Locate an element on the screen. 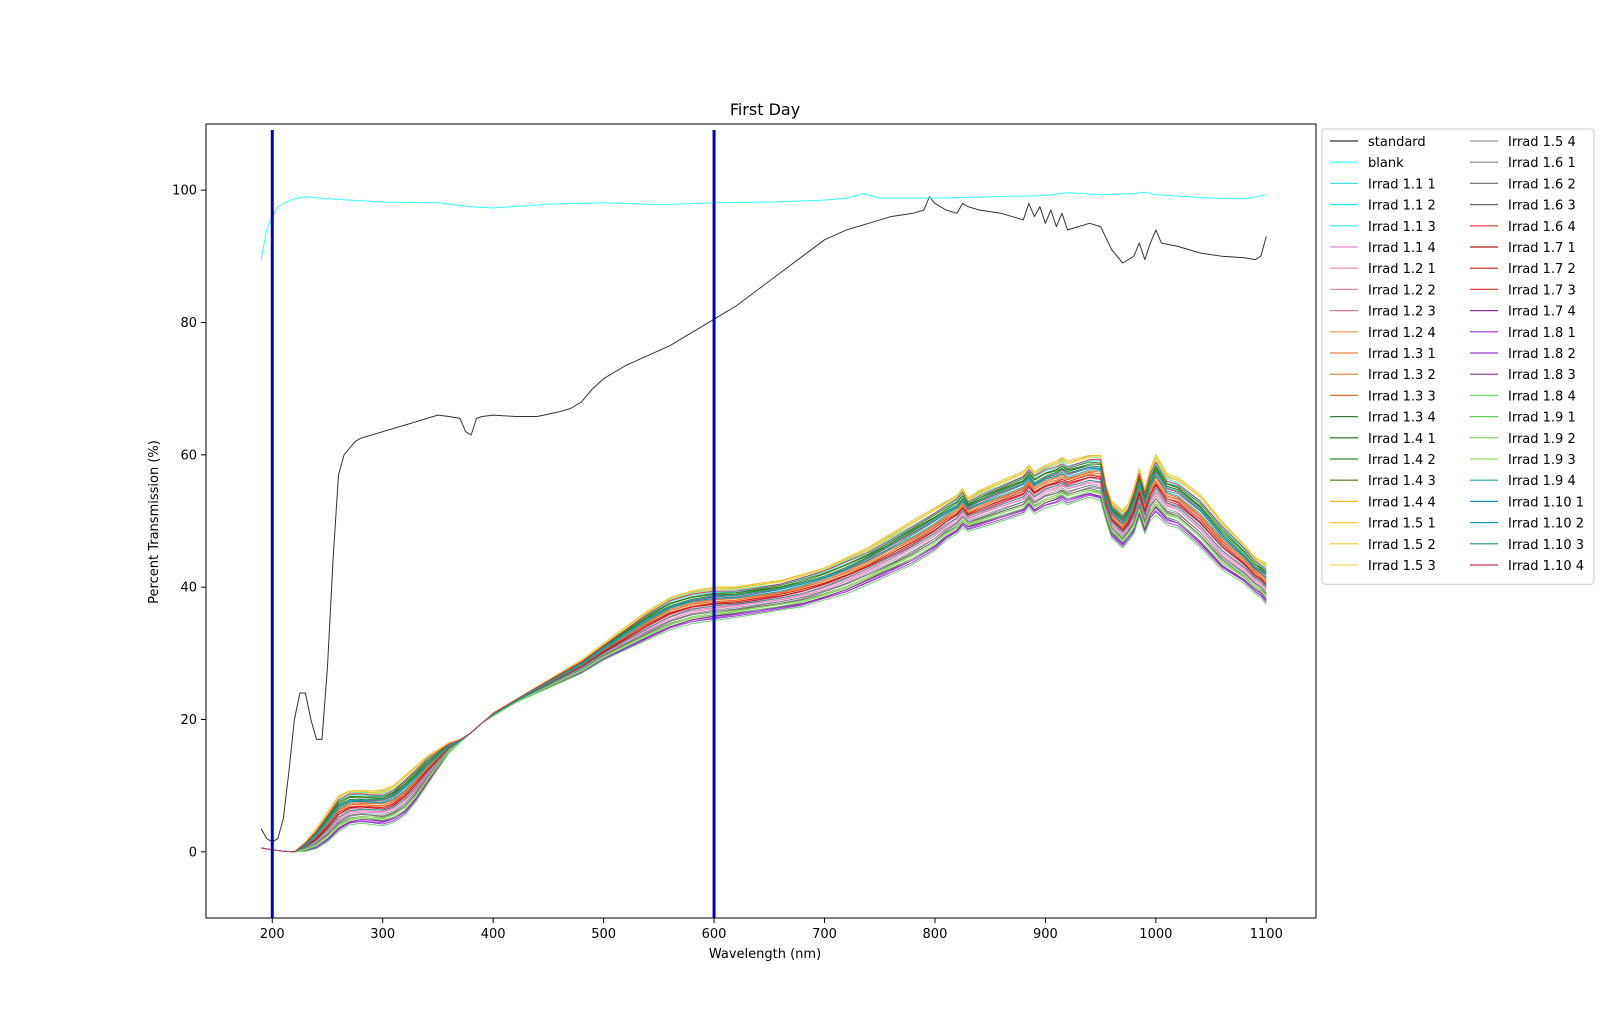 The image size is (1620, 1021). y-tick-label: 100 is located at coordinates (184, 191).